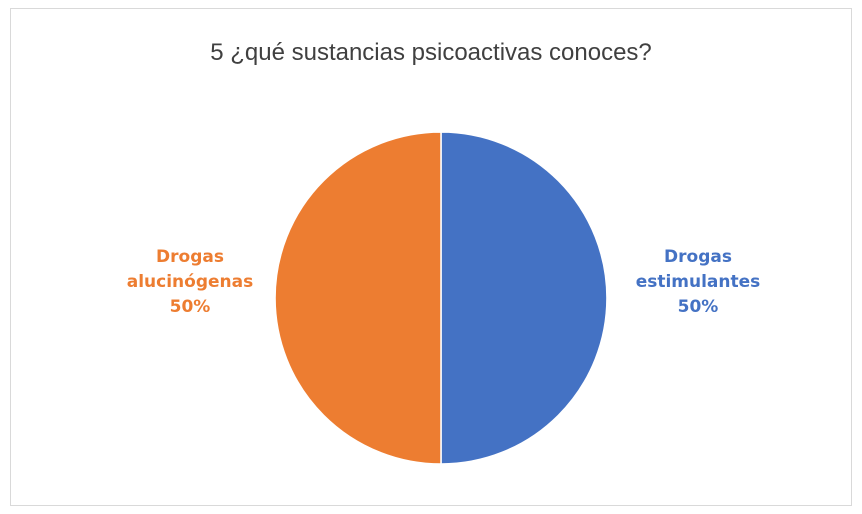 This screenshot has width=862, height=514. Describe the element at coordinates (190, 257) in the screenshot. I see `slice-label-alucinogenas-line1: Drogas` at that location.